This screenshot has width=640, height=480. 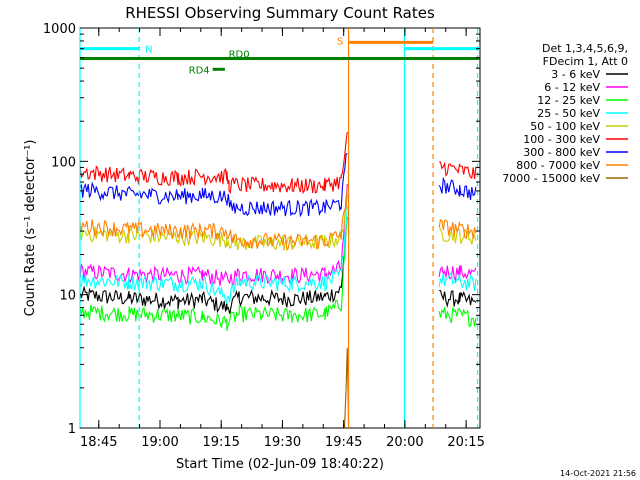 I want to click on legend-label-4: 50 - 100 keV, so click(x=565, y=126).